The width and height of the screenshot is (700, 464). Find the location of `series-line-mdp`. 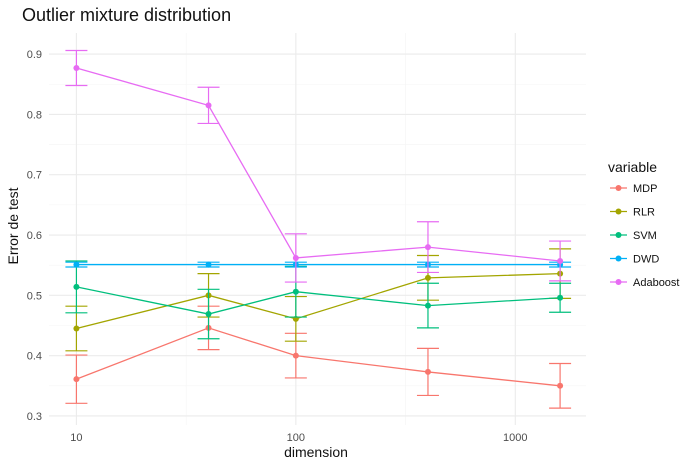

series-line-mdp is located at coordinates (318, 357).